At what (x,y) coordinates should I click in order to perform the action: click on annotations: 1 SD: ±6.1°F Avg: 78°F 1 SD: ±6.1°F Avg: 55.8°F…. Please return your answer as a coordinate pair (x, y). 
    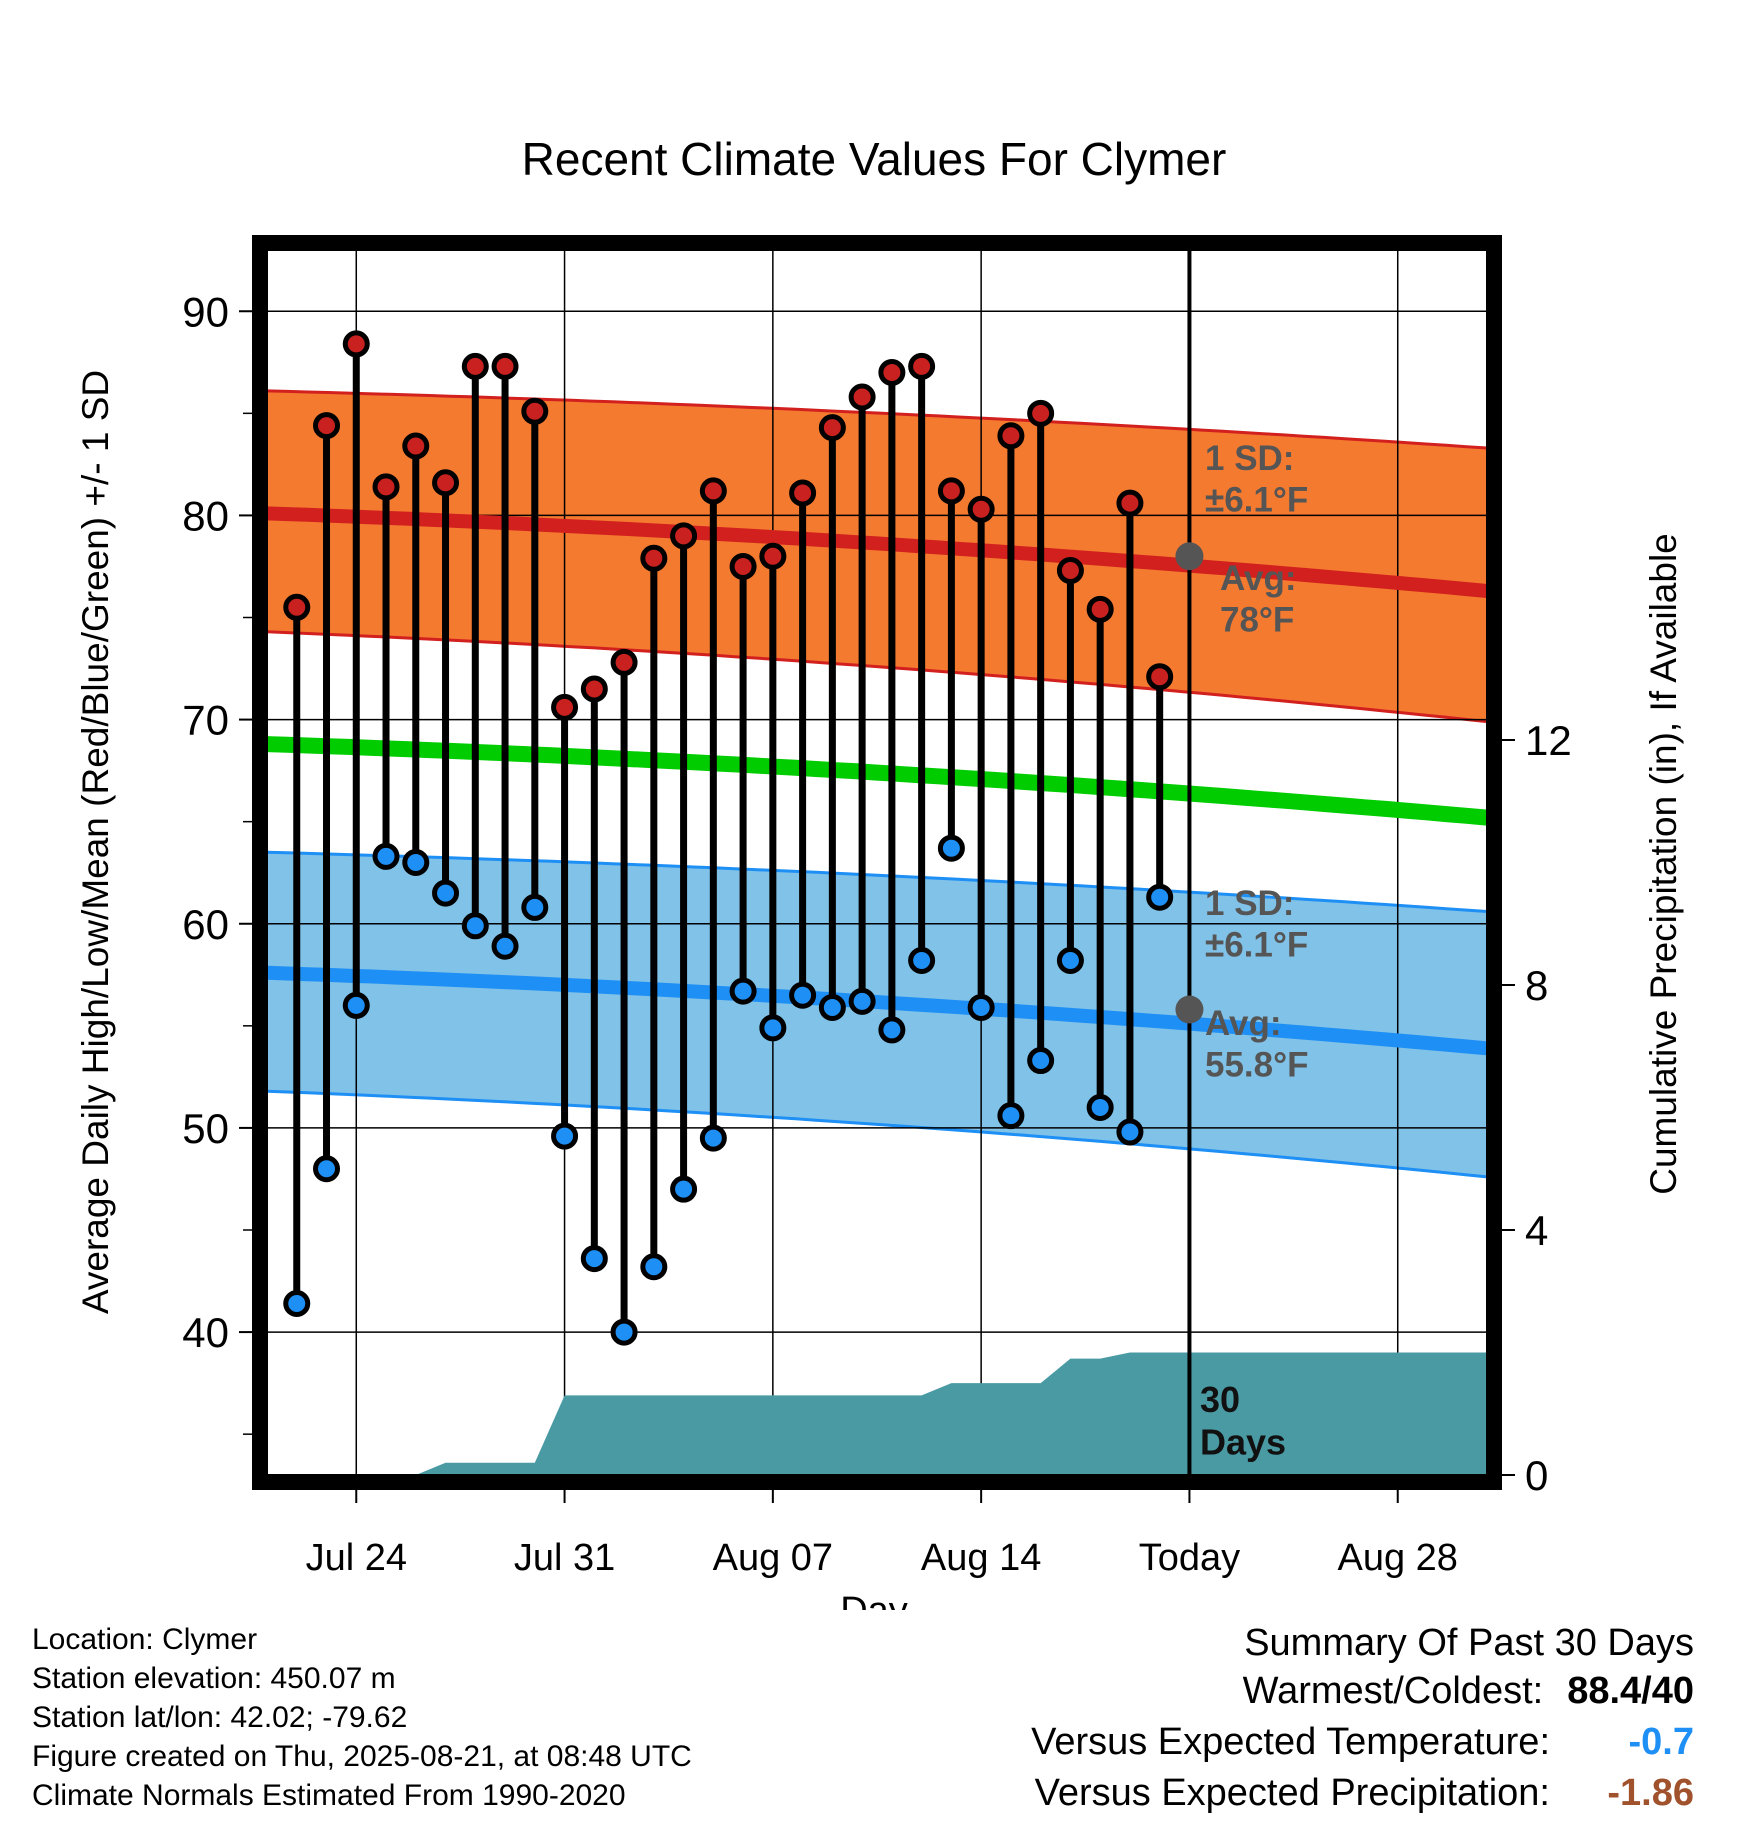
    Looking at the image, I should click on (1242, 950).